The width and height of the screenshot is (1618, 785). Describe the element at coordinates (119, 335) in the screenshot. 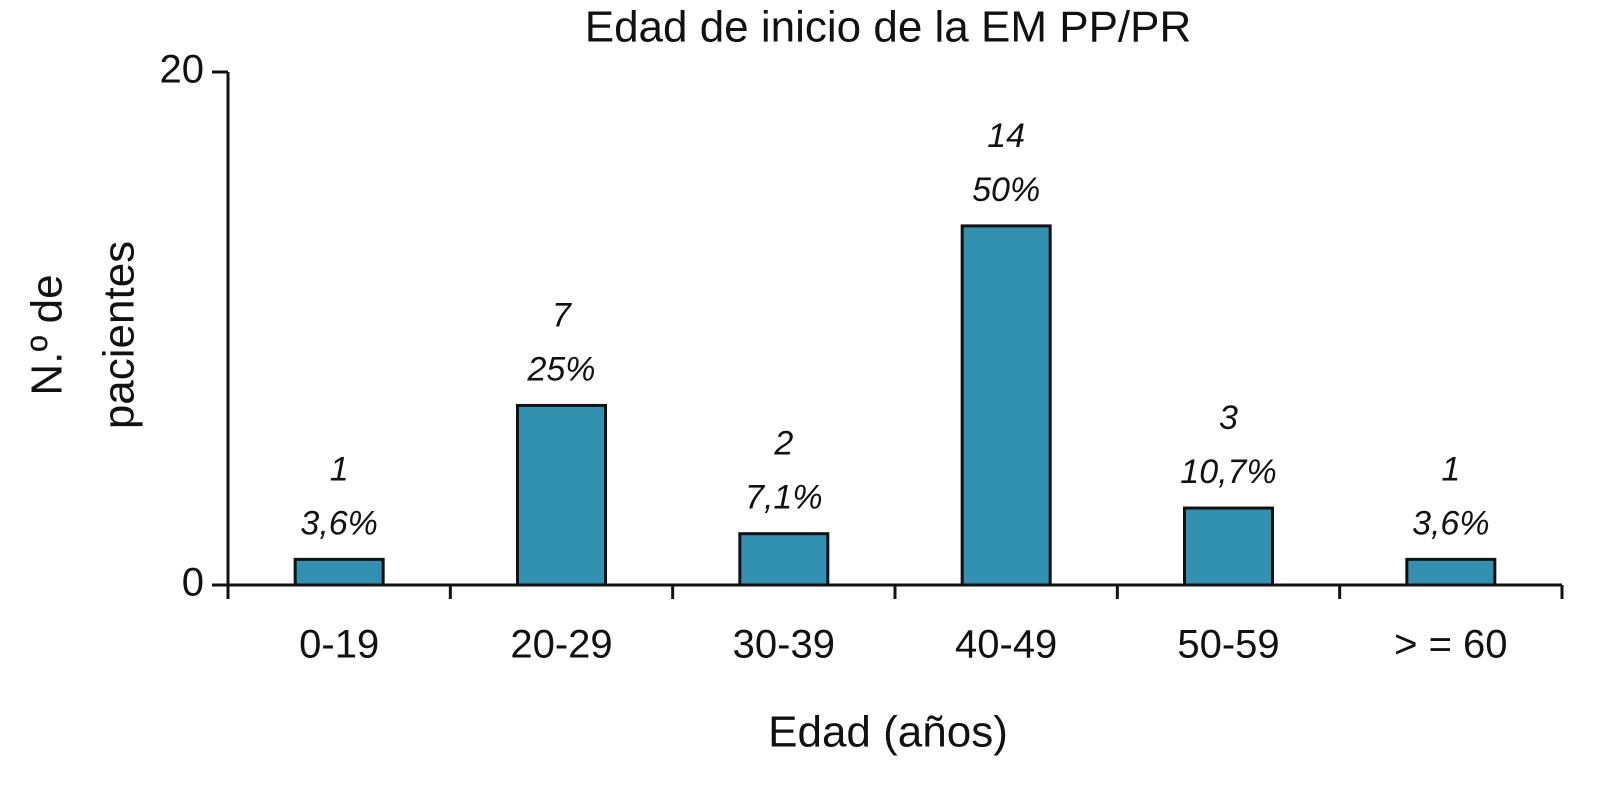

I see `y-axis-title-line: pacientes` at that location.